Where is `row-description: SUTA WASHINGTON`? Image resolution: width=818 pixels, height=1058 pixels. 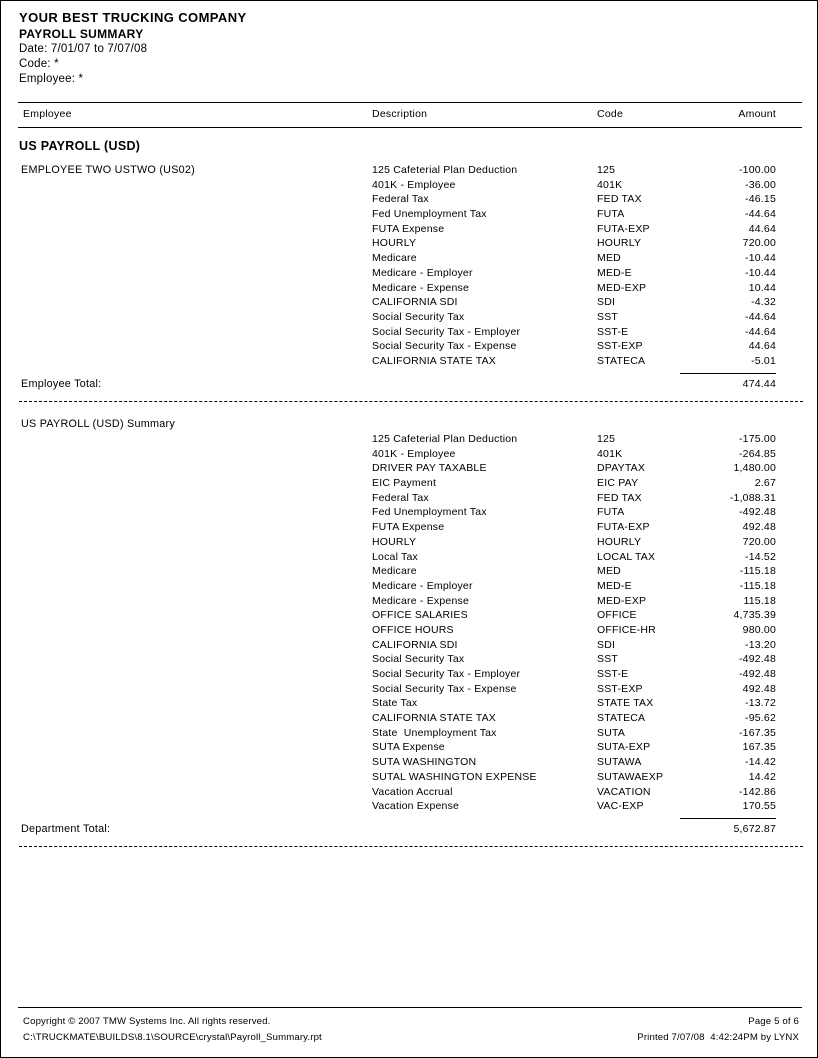
row-description: SUTA WASHINGTON is located at coordinates (424, 762).